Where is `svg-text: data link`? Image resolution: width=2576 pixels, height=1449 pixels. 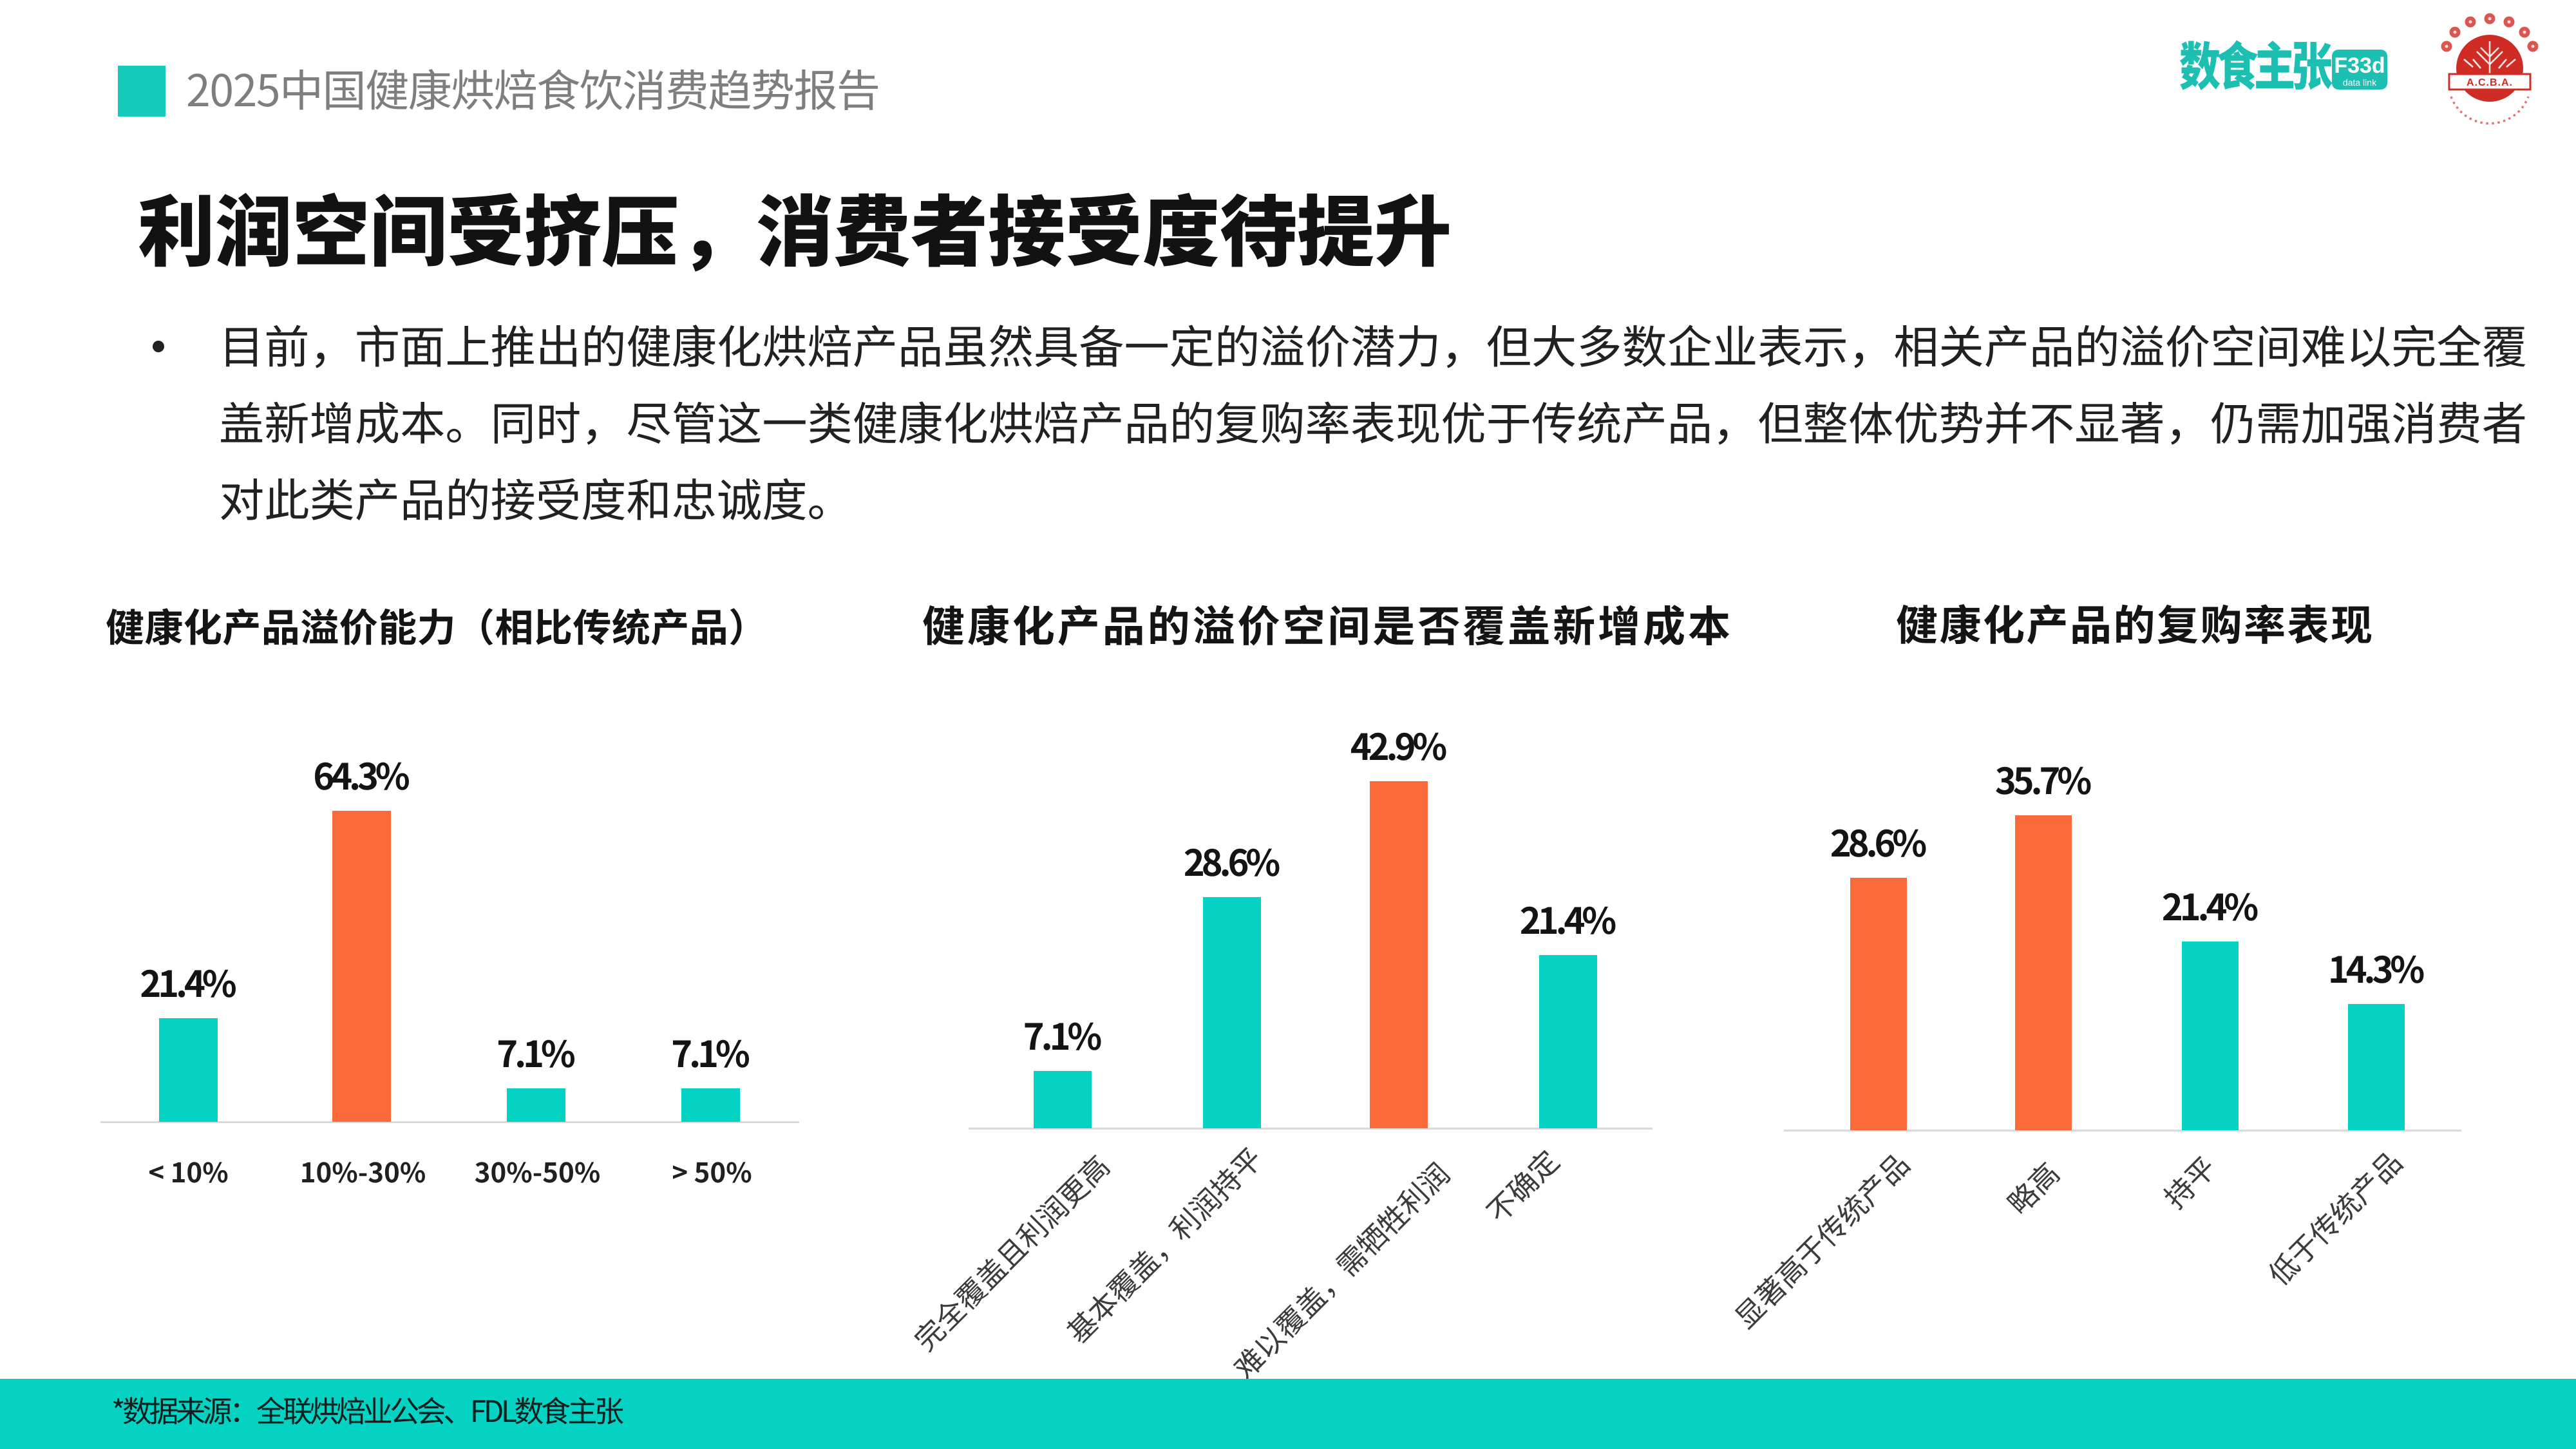
svg-text: data link is located at coordinates (2360, 83).